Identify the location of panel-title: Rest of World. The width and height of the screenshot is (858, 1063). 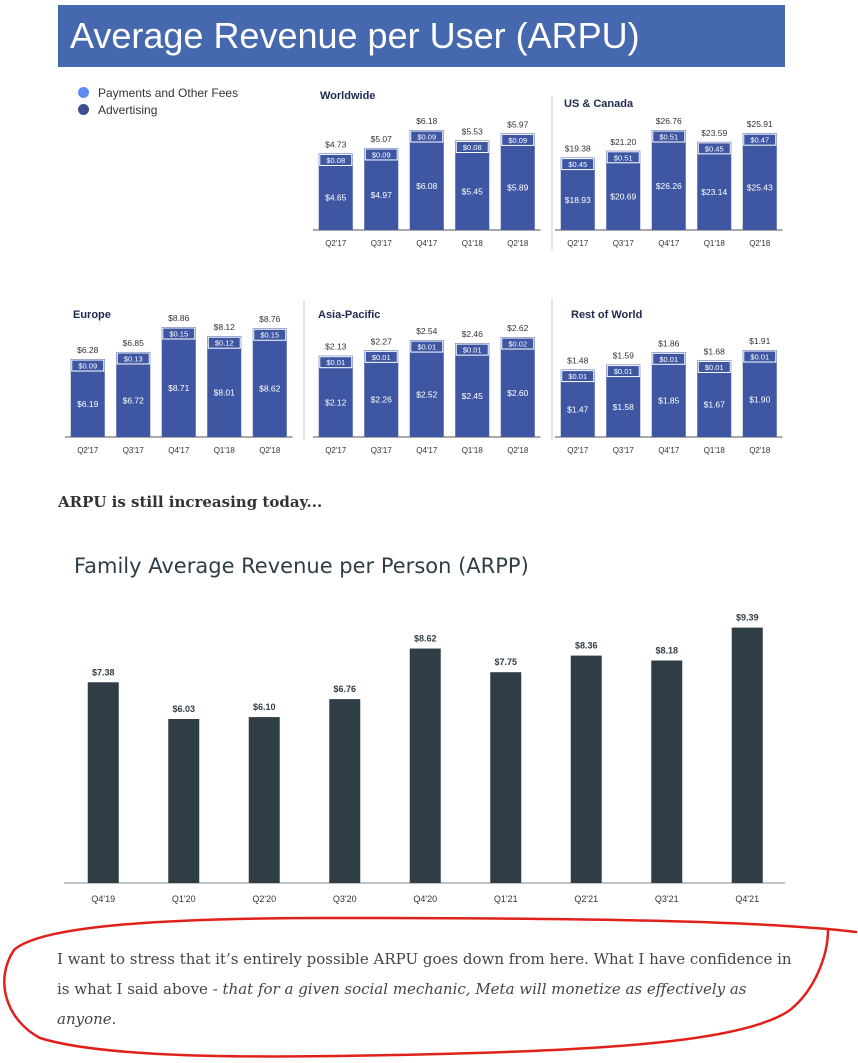
(606, 315).